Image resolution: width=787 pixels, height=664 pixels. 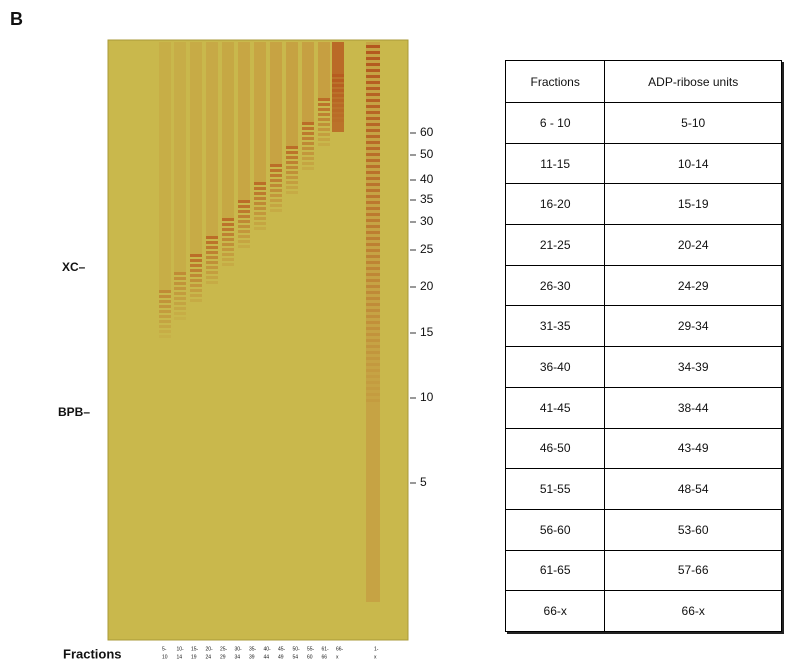 I want to click on table-row: 56-60 53-60, so click(x=643, y=529).